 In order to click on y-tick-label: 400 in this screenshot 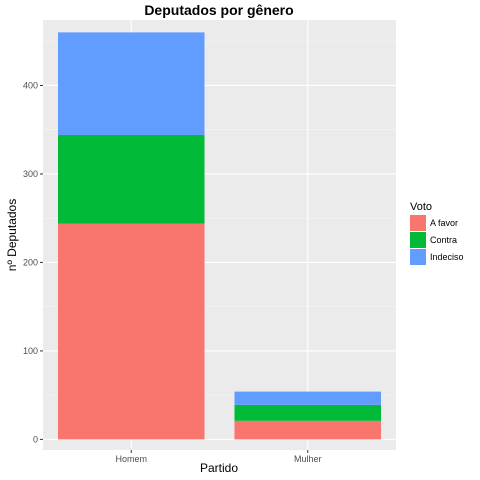, I will do `click(30, 85)`.